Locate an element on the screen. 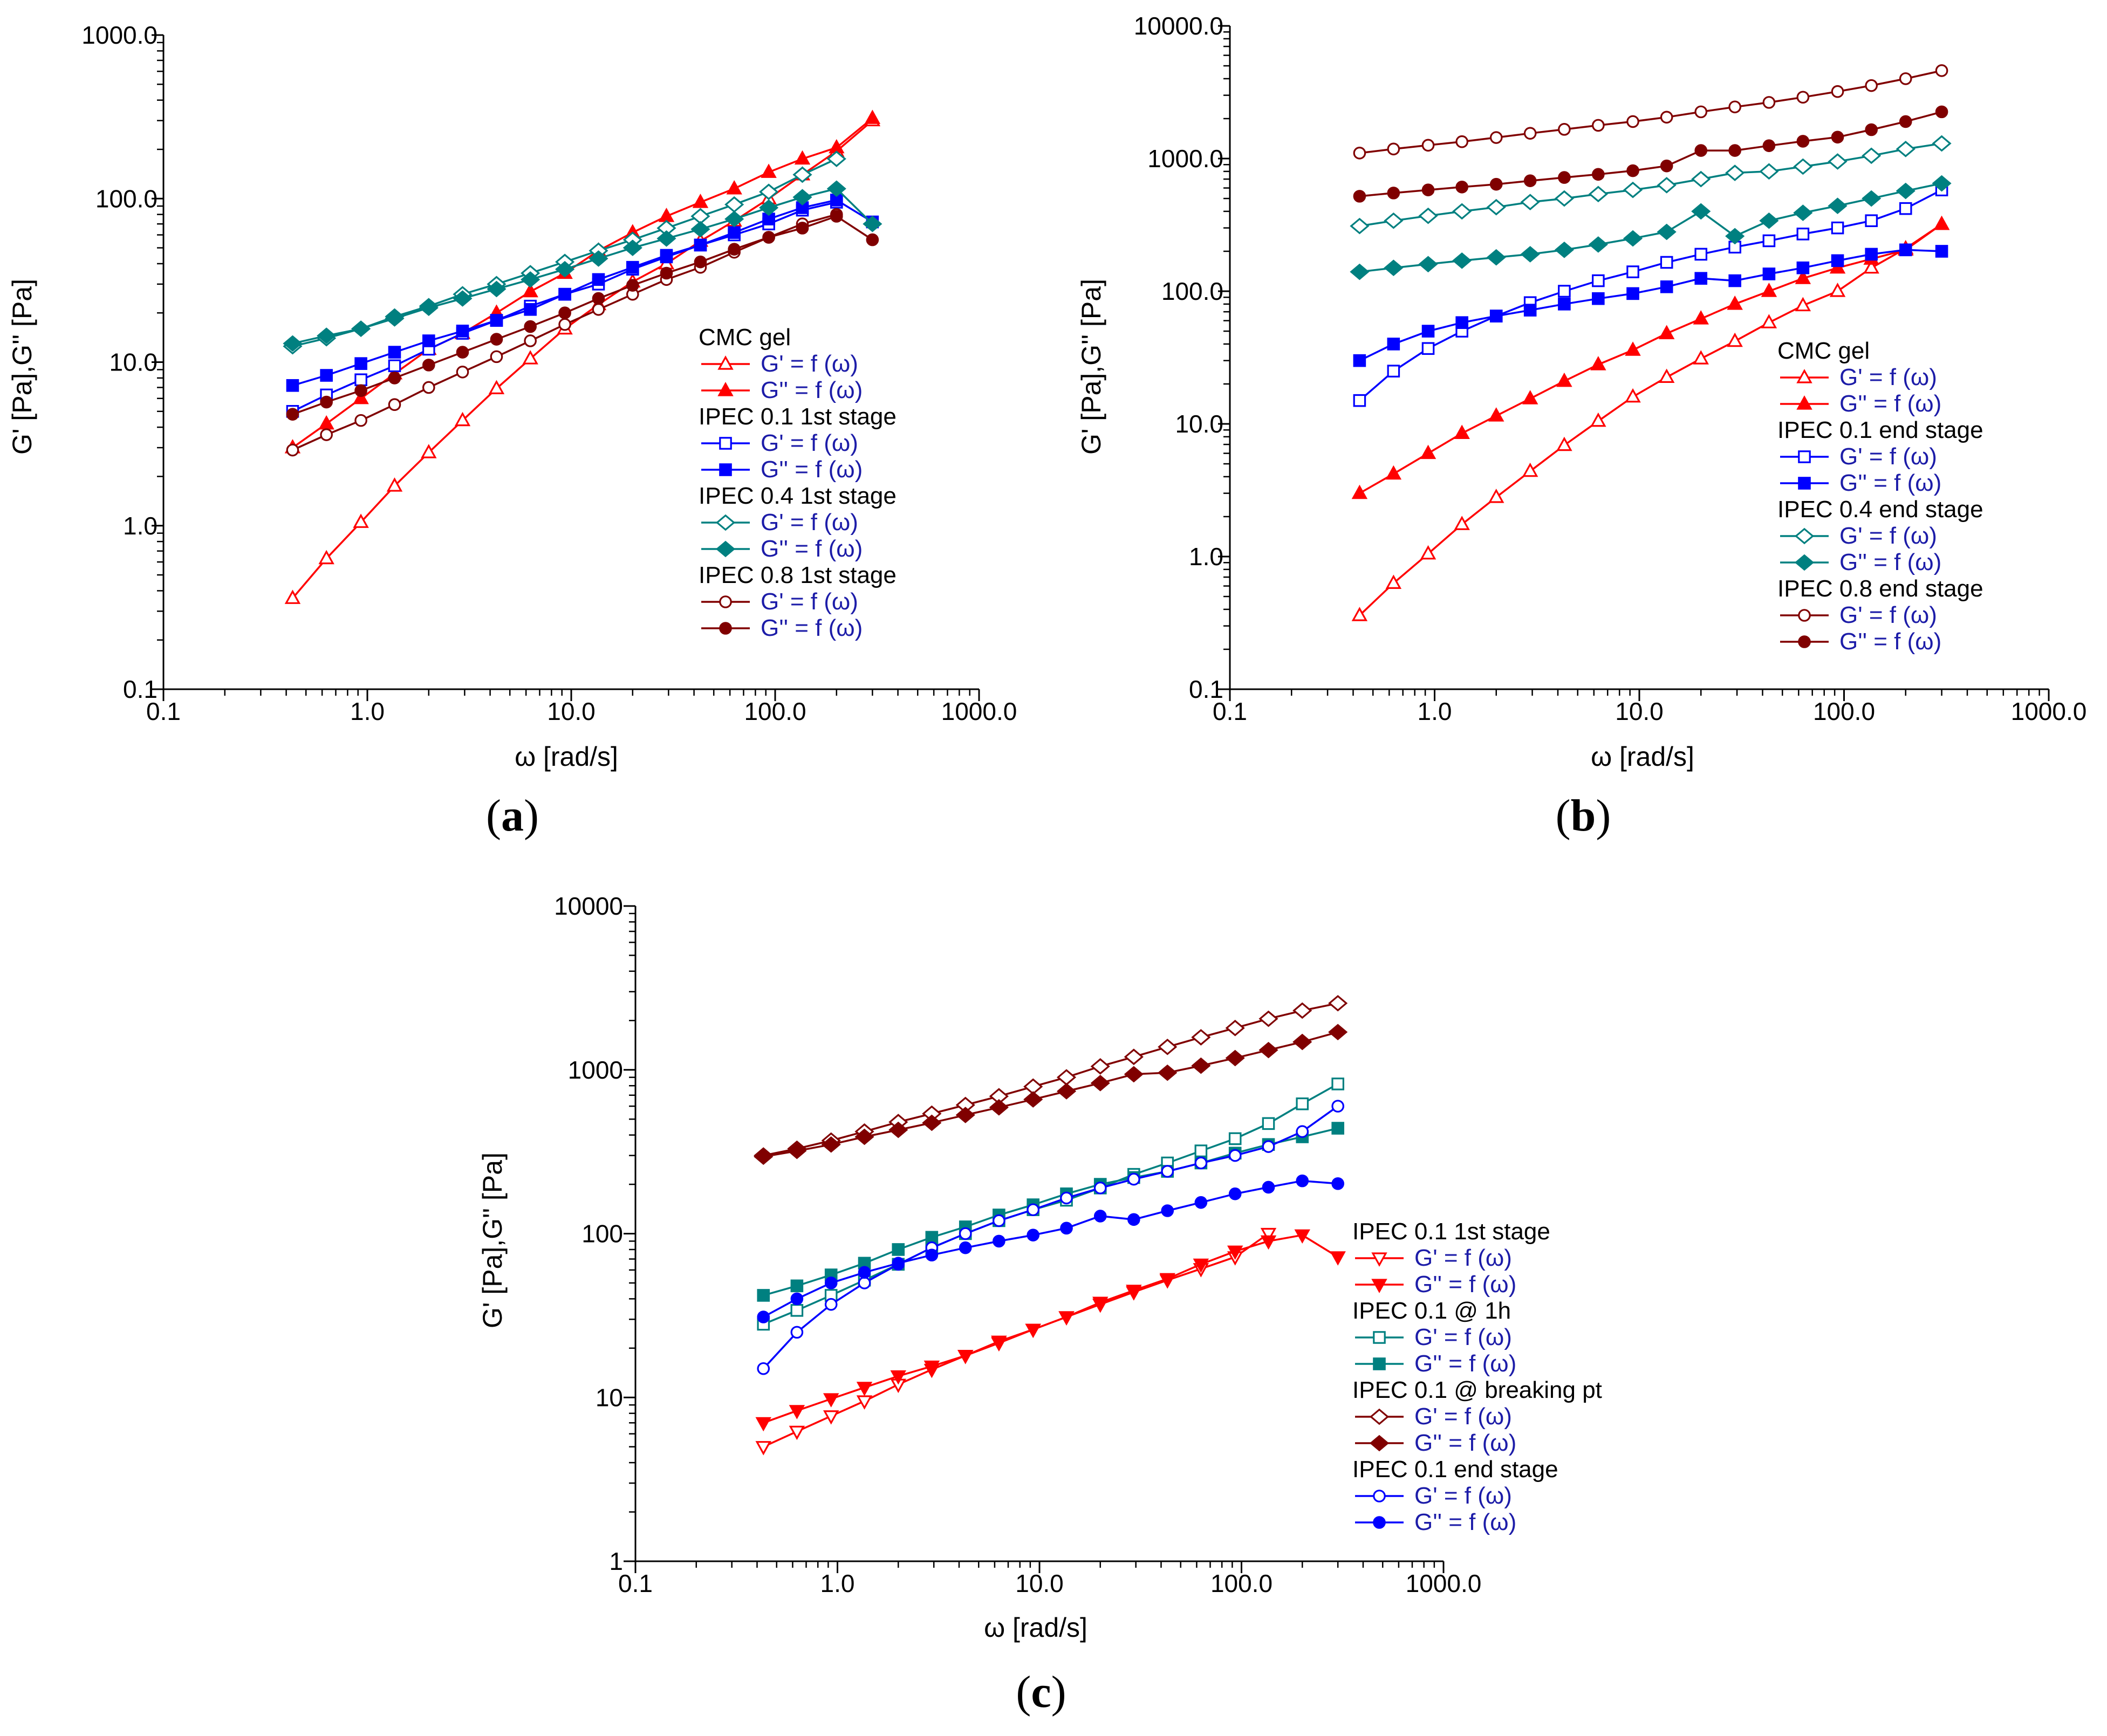  legend-entry-label: G' = f (ω) is located at coordinates (1463, 1337).